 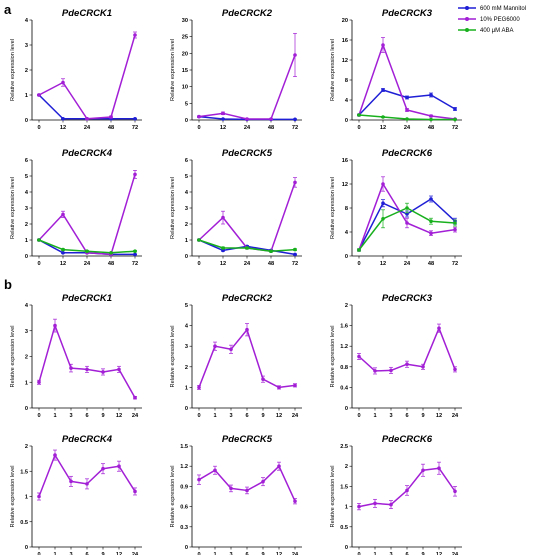 I want to click on y-tick-label: 1.5, so click(x=24, y=472).